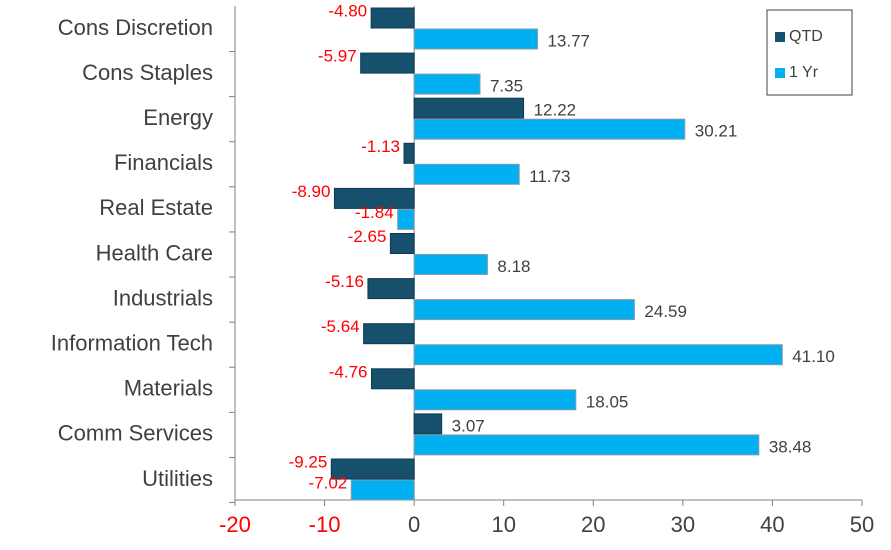  Describe the element at coordinates (328, 482) in the screenshot. I see `data-label: -7.02` at that location.